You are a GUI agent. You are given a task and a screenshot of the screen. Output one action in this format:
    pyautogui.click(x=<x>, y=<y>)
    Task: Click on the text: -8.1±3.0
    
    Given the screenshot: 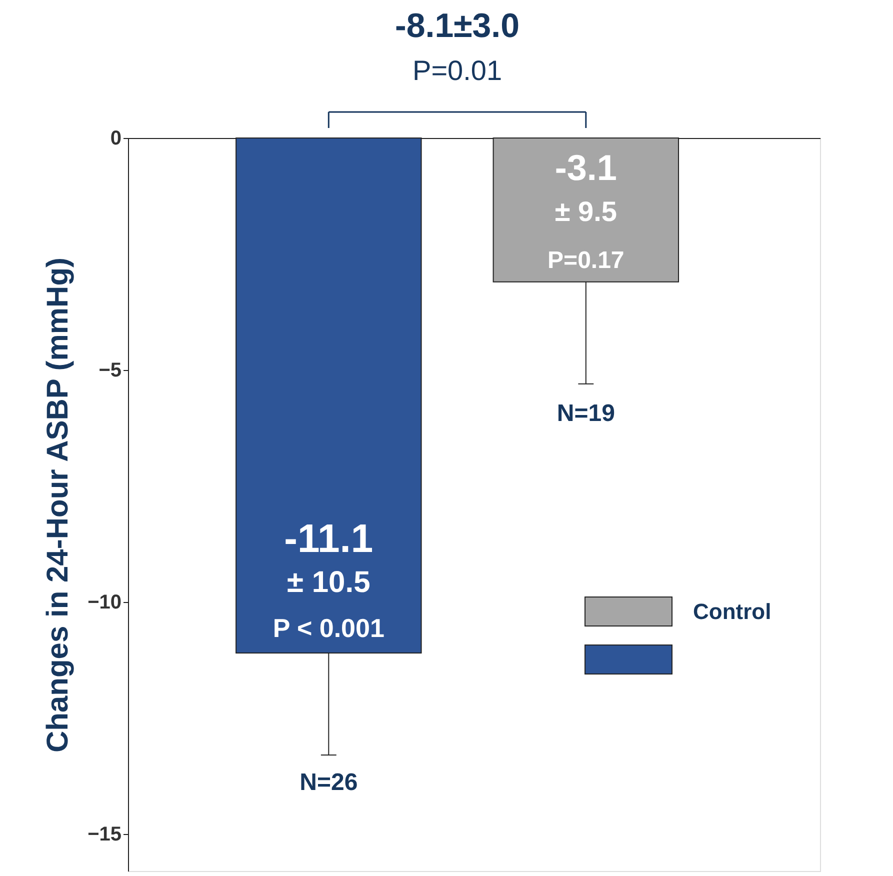 What is the action you would take?
    pyautogui.click(x=457, y=26)
    